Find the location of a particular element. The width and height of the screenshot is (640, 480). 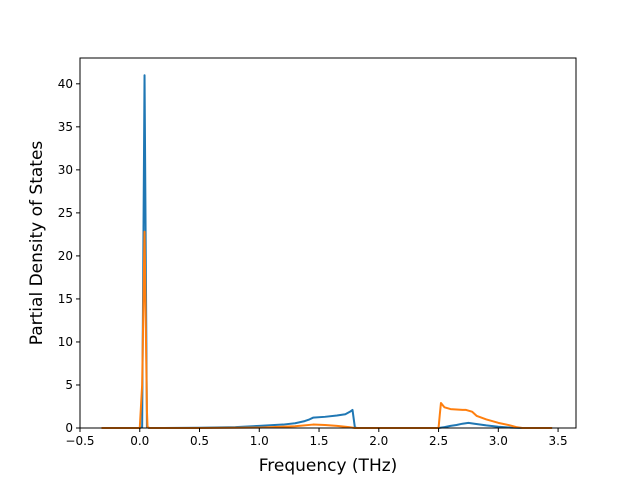

x-axis-label: Frequency (THz) is located at coordinates (328, 466).